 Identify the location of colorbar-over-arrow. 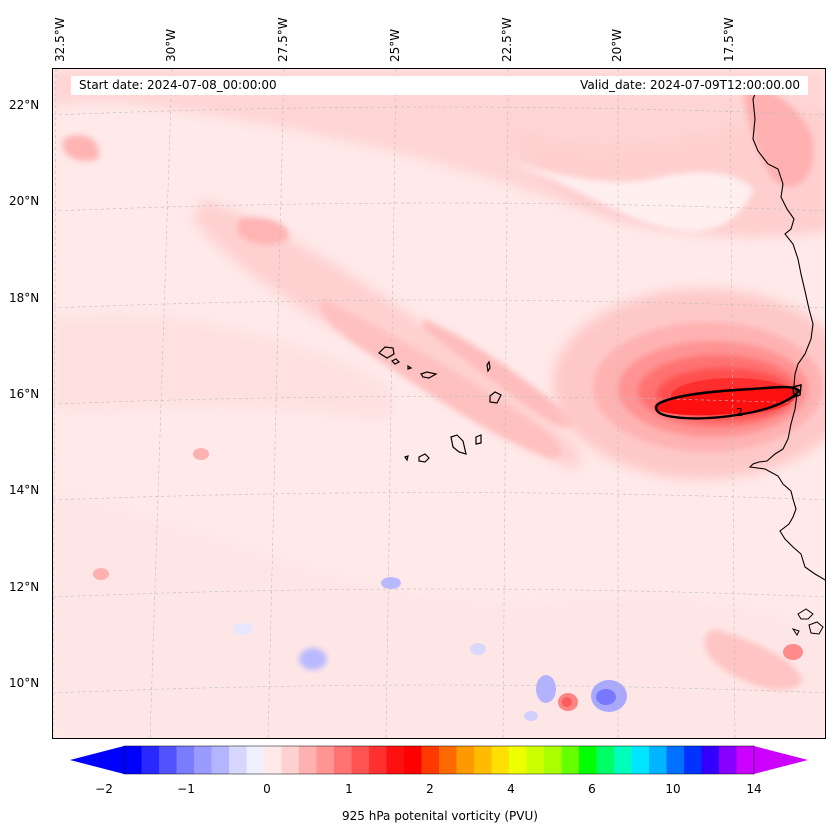
(781, 760).